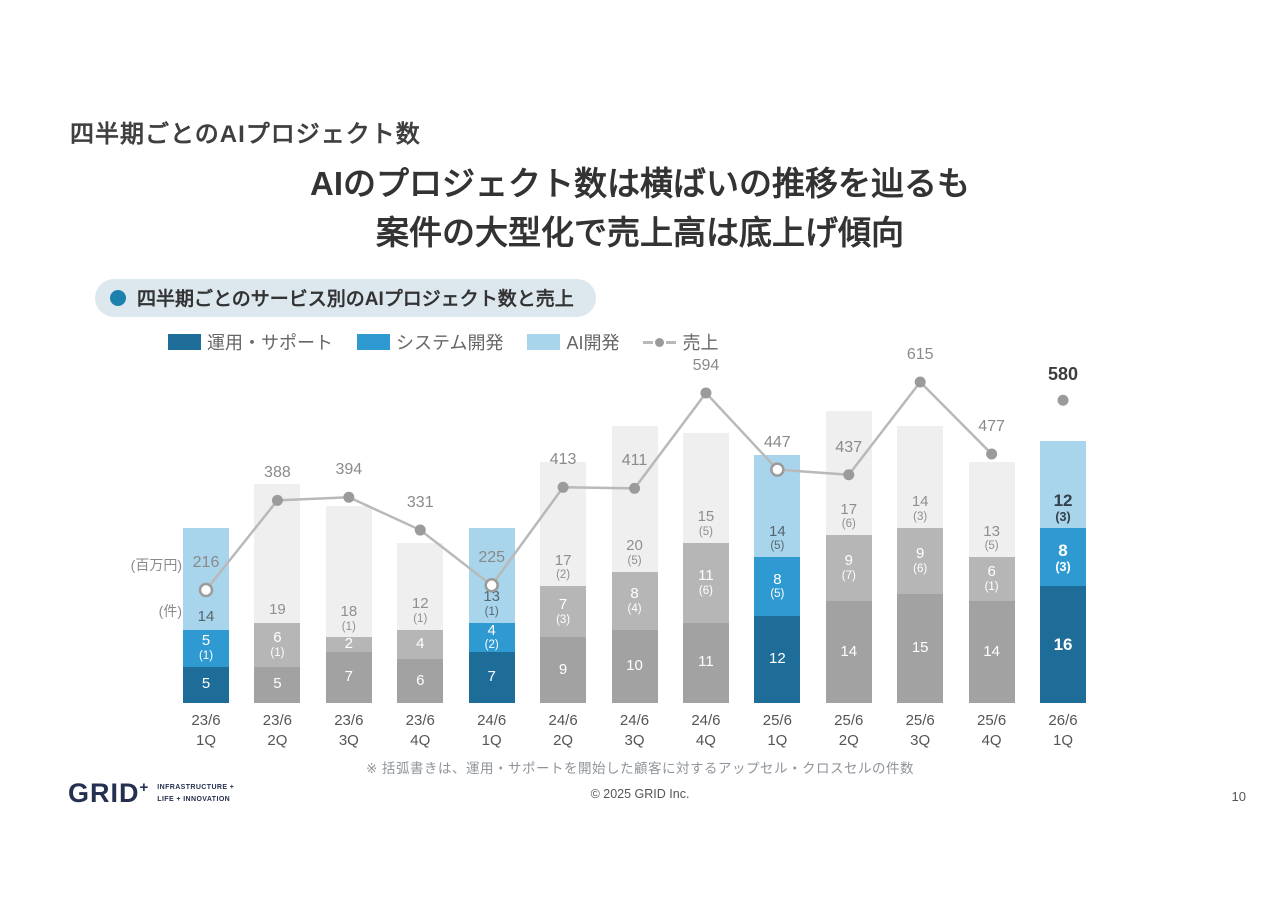 This screenshot has width=1280, height=905. I want to click on legend-item-ops: 運用・サポート, so click(250, 342).